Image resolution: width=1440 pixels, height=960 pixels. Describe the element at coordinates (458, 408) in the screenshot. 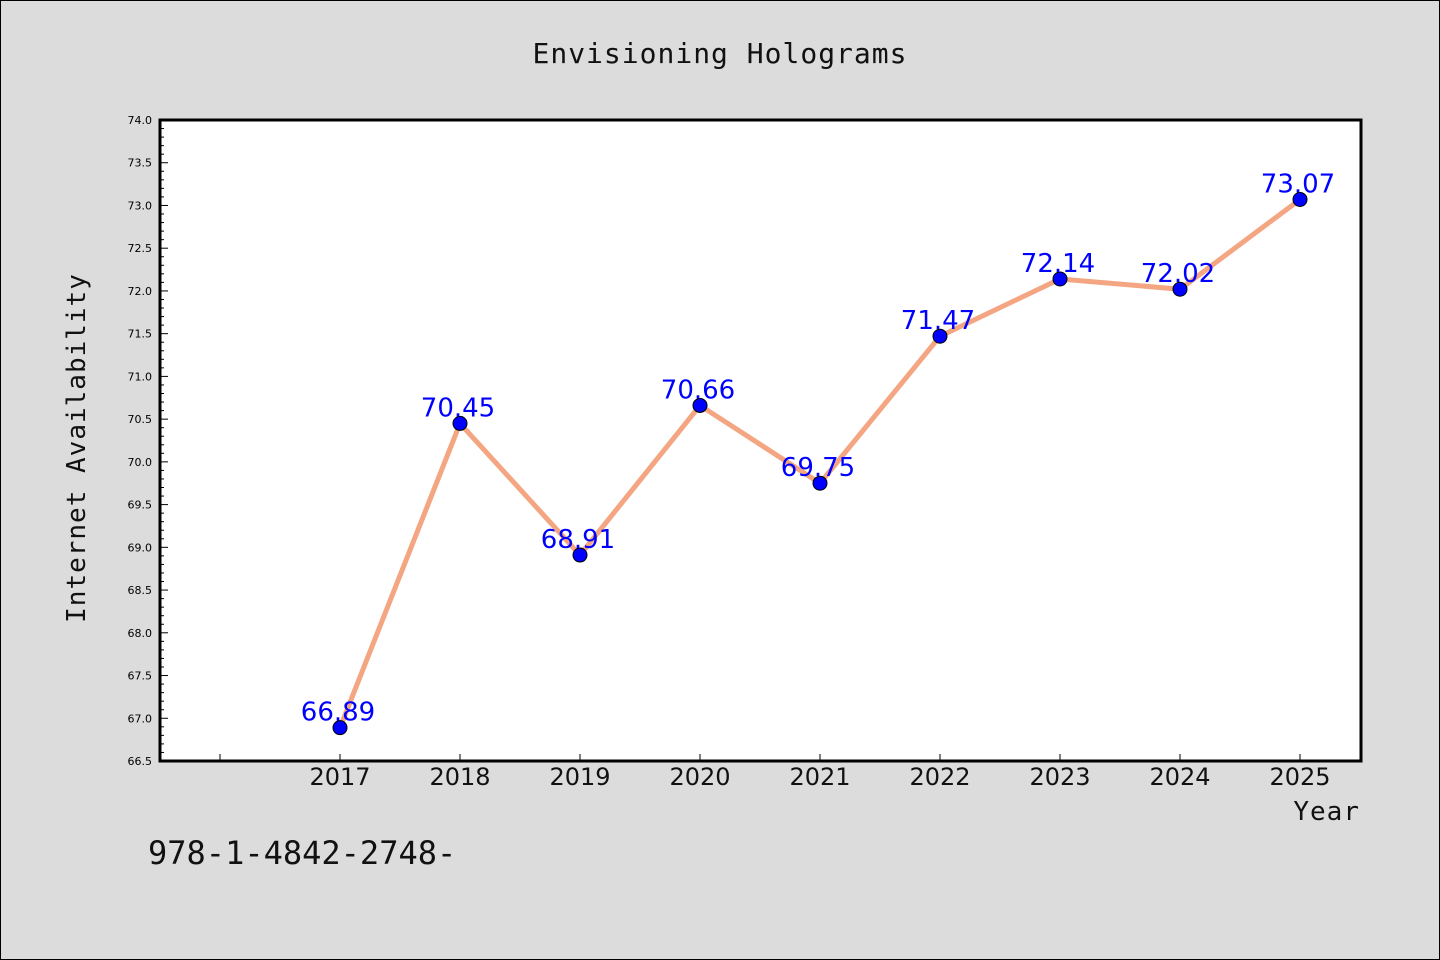

I see `data-label: 70.45` at that location.